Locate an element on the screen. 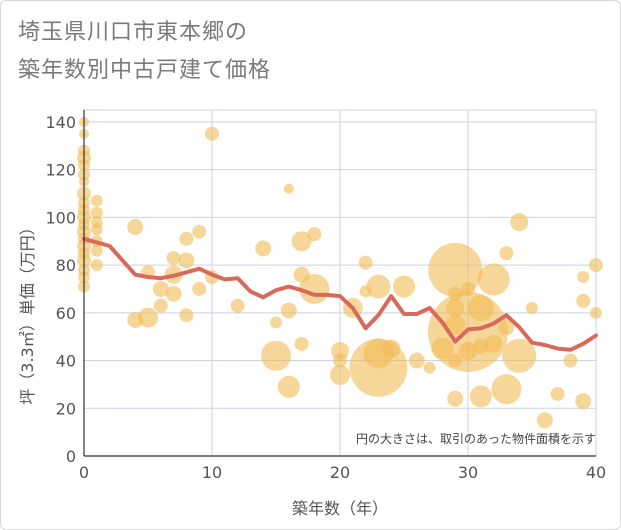  y-tick-label: 0 is located at coordinates (71, 456).